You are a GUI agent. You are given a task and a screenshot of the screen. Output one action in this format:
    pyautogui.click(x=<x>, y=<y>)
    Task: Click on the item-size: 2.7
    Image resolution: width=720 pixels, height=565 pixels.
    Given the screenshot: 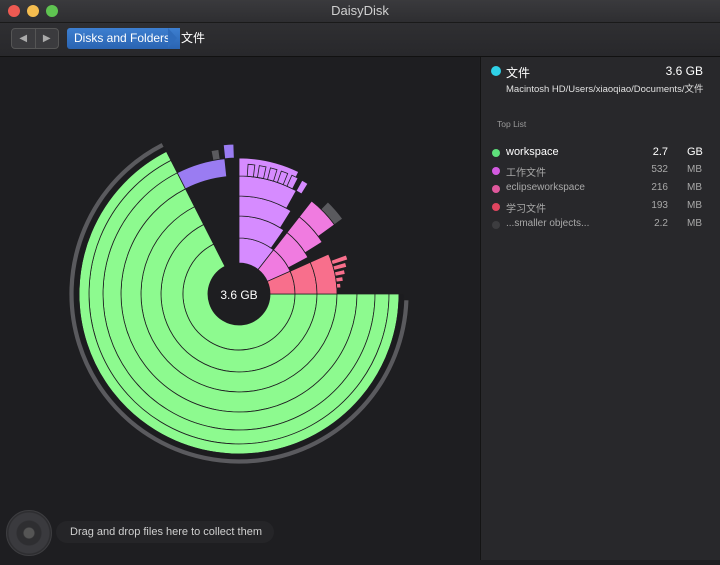 What is the action you would take?
    pyautogui.click(x=660, y=152)
    